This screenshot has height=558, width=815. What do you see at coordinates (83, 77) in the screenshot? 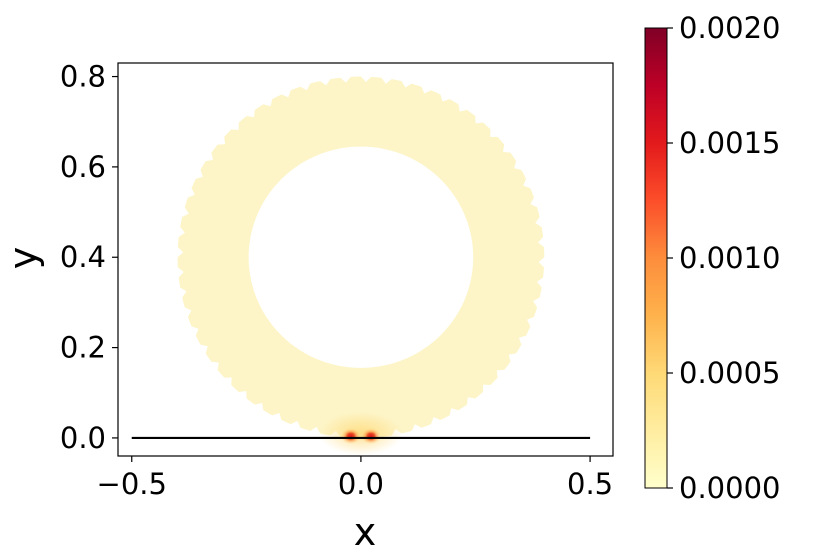
I see `y-tick-label-5: 0.8` at bounding box center [83, 77].